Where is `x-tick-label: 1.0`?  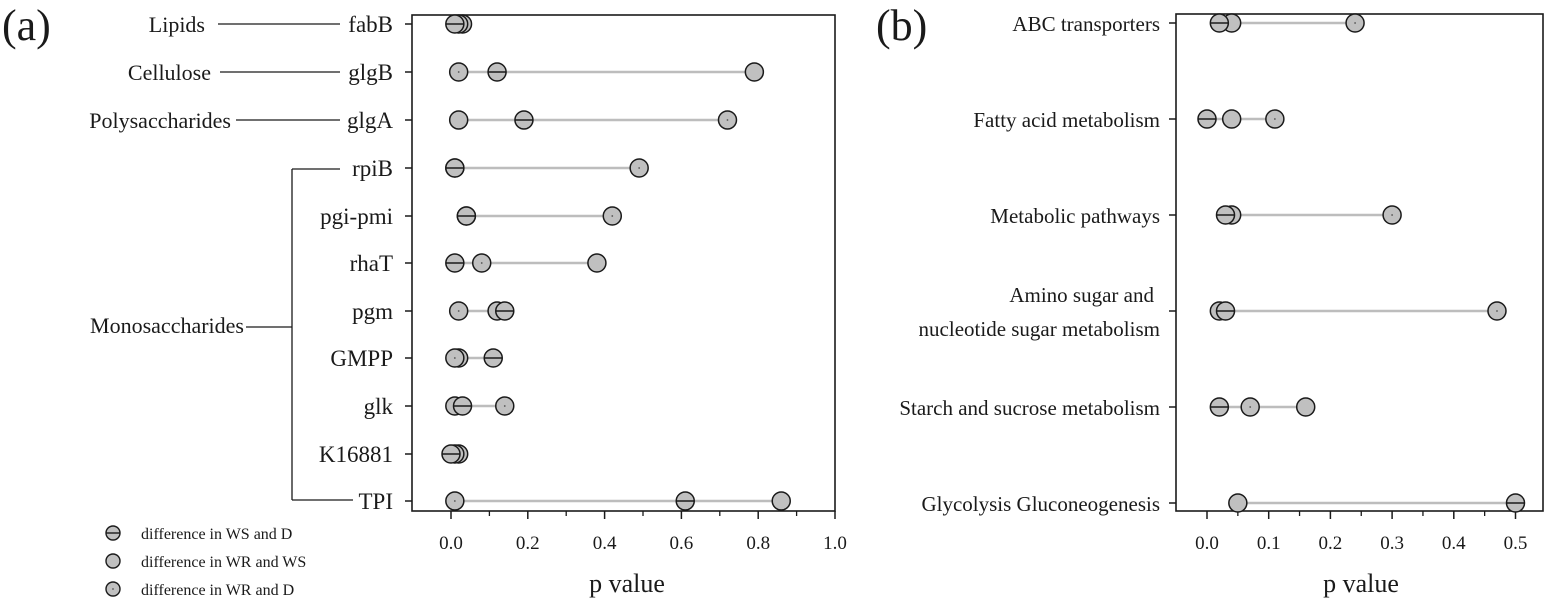
x-tick-label: 1.0 is located at coordinates (835, 543).